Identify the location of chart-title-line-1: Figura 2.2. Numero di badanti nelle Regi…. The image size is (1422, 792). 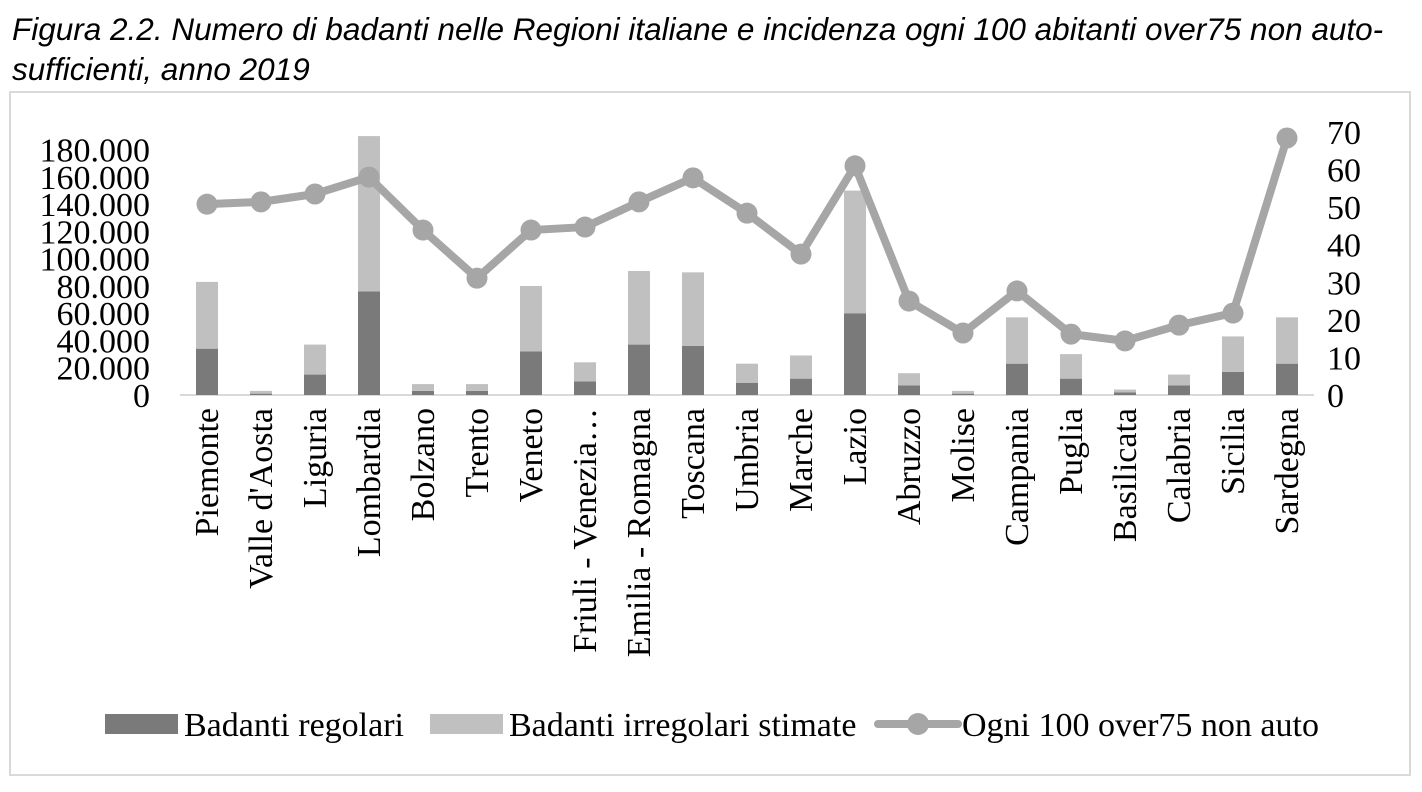
(697, 29).